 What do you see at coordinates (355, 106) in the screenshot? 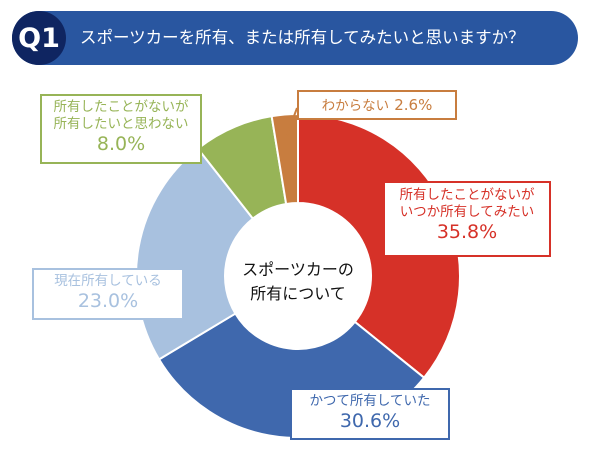
I see `label-unknown-line1: わからない` at bounding box center [355, 106].